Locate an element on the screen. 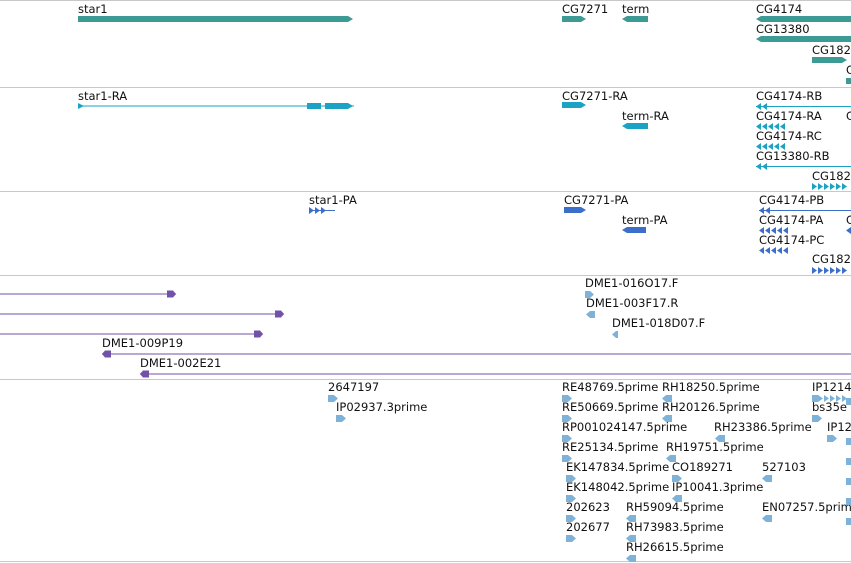 This screenshot has width=851, height=563. feature-label: term-PA is located at coordinates (645, 220).